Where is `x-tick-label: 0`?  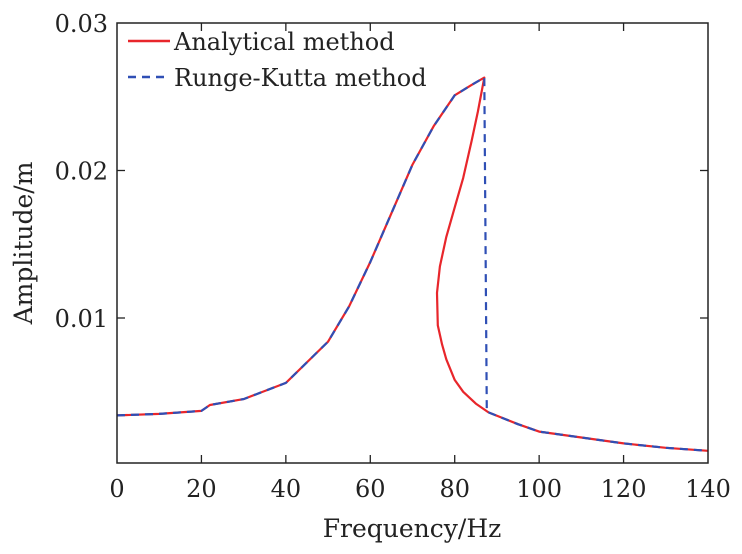 x-tick-label: 0 is located at coordinates (116, 489).